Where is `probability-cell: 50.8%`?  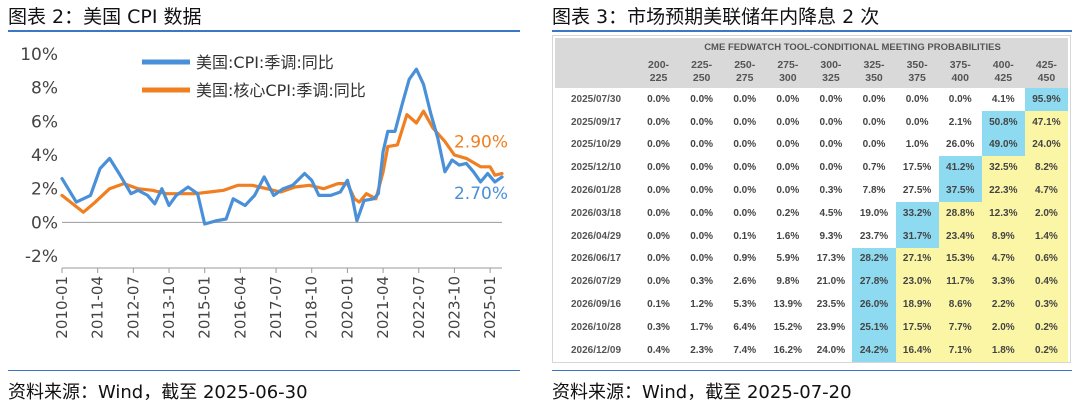 probability-cell: 50.8% is located at coordinates (1003, 122).